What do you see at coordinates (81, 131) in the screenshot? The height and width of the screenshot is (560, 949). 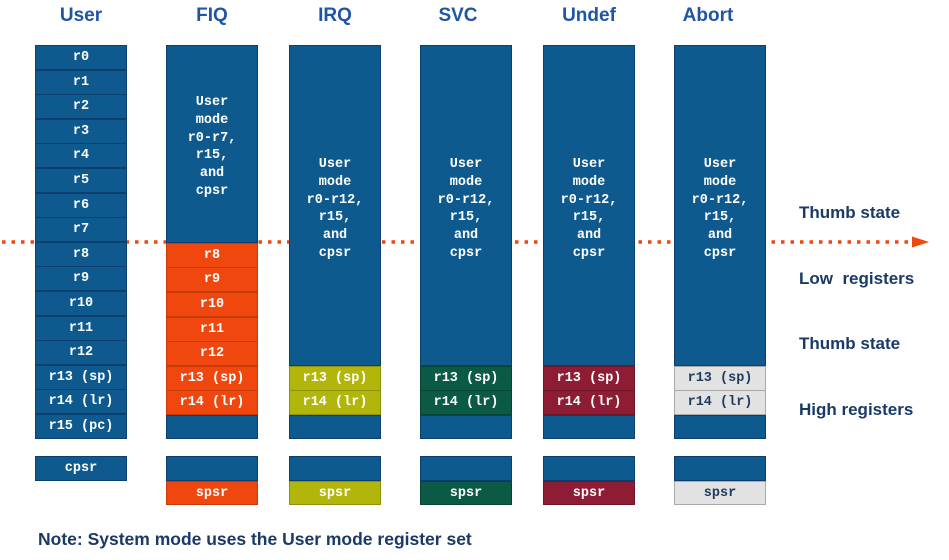 I see `register-cell: r3` at bounding box center [81, 131].